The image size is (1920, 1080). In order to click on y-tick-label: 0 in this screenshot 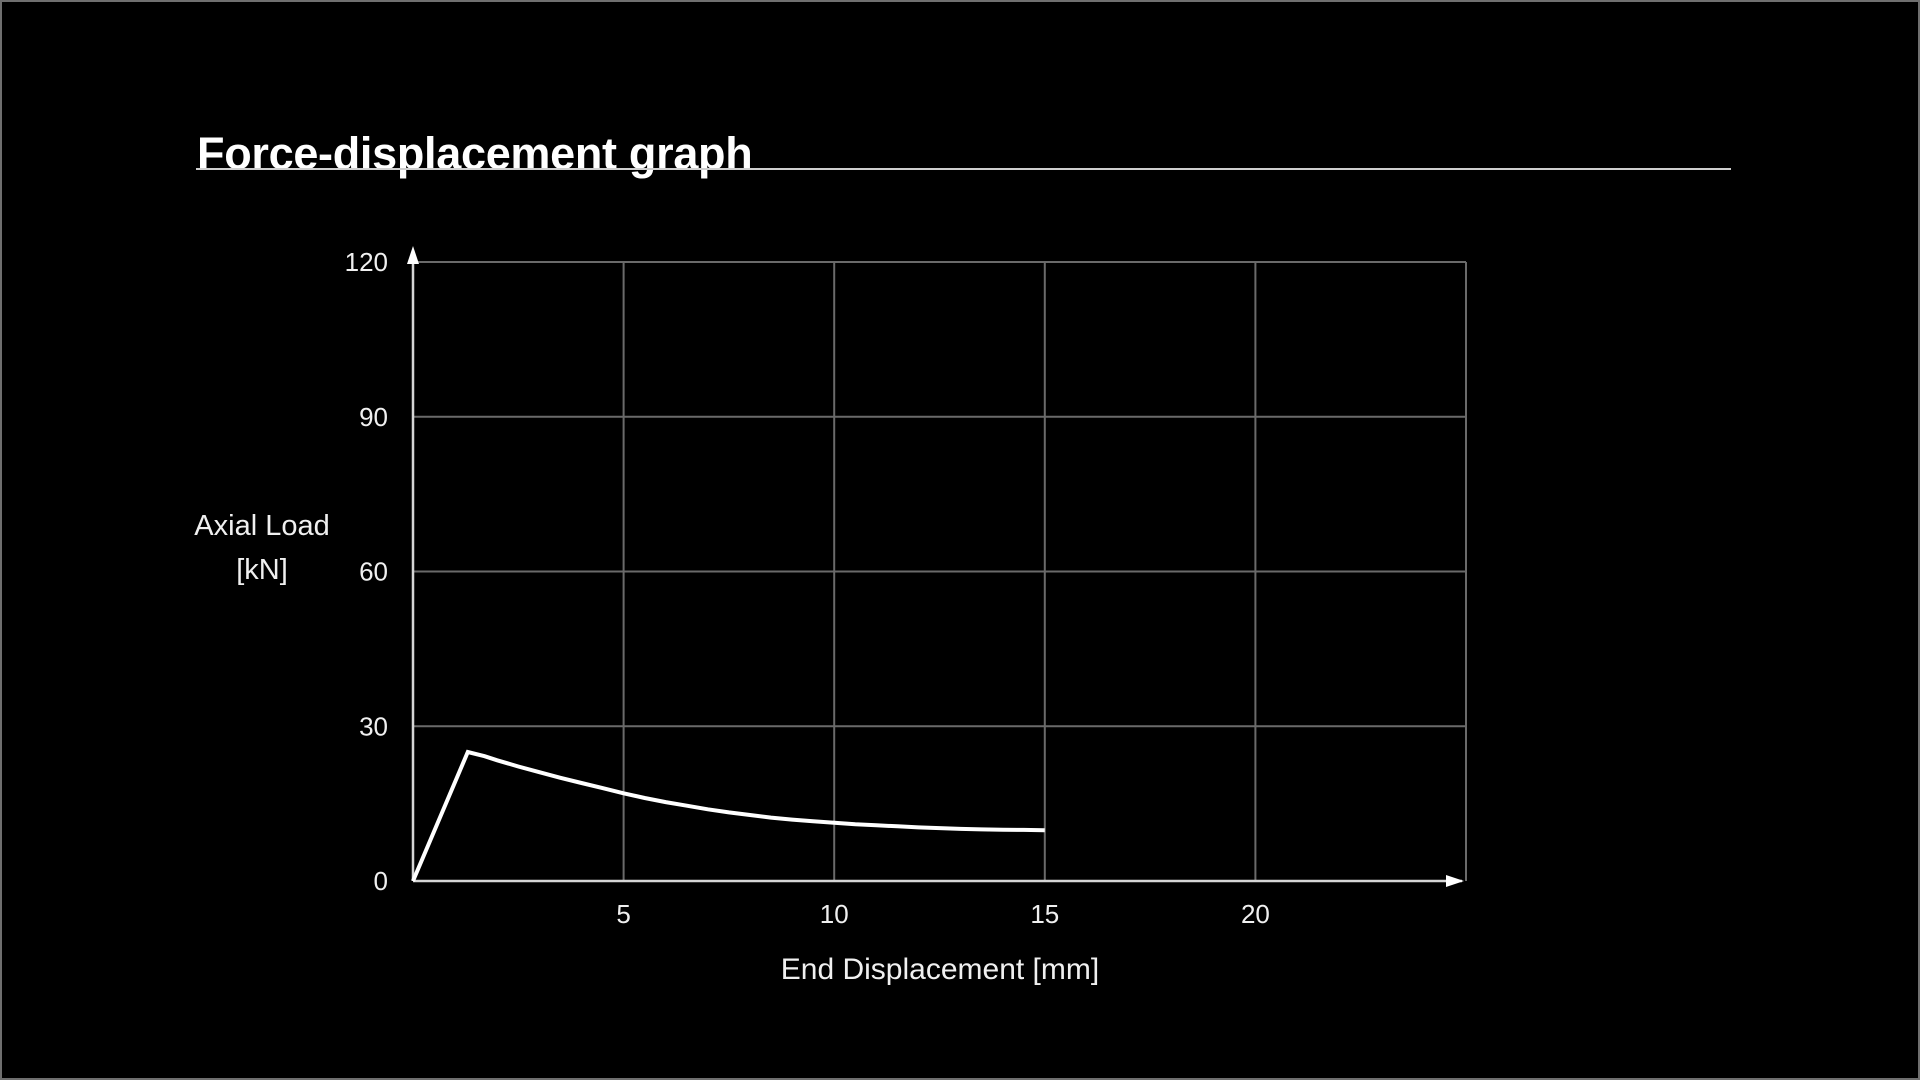, I will do `click(381, 881)`.